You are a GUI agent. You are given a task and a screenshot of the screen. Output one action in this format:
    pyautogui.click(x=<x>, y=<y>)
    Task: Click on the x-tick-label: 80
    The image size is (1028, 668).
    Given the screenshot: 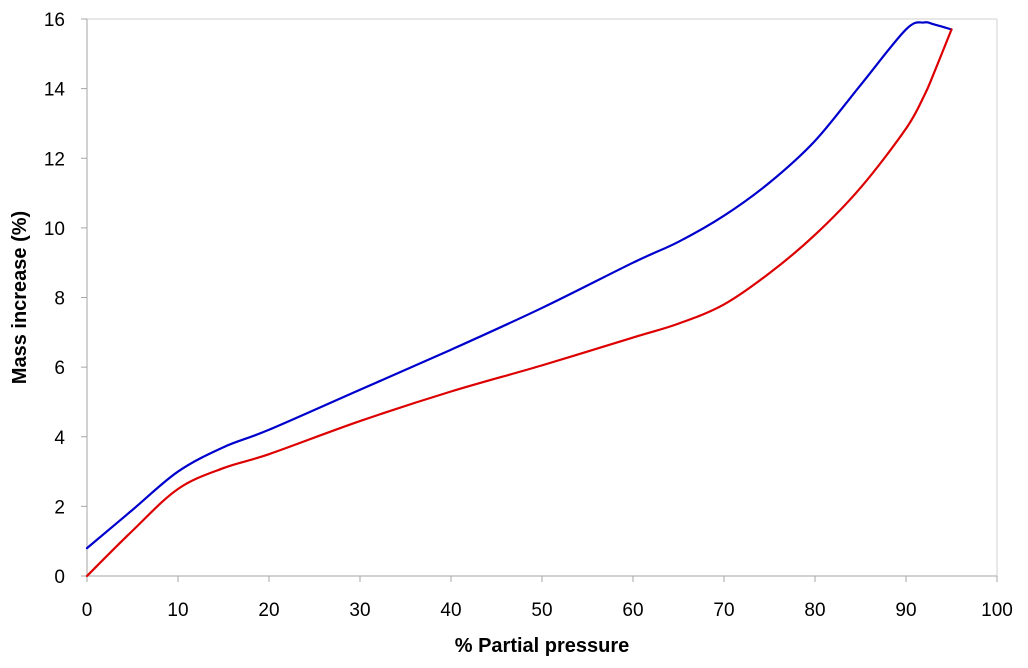 What is the action you would take?
    pyautogui.click(x=814, y=610)
    